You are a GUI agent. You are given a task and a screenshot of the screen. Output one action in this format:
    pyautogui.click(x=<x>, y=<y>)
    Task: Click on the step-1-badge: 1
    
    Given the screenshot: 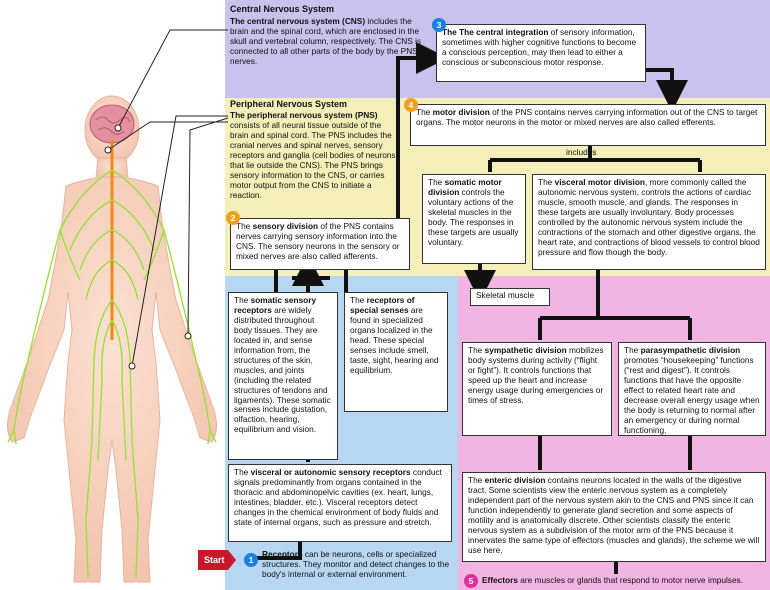 What is the action you would take?
    pyautogui.click(x=251, y=560)
    